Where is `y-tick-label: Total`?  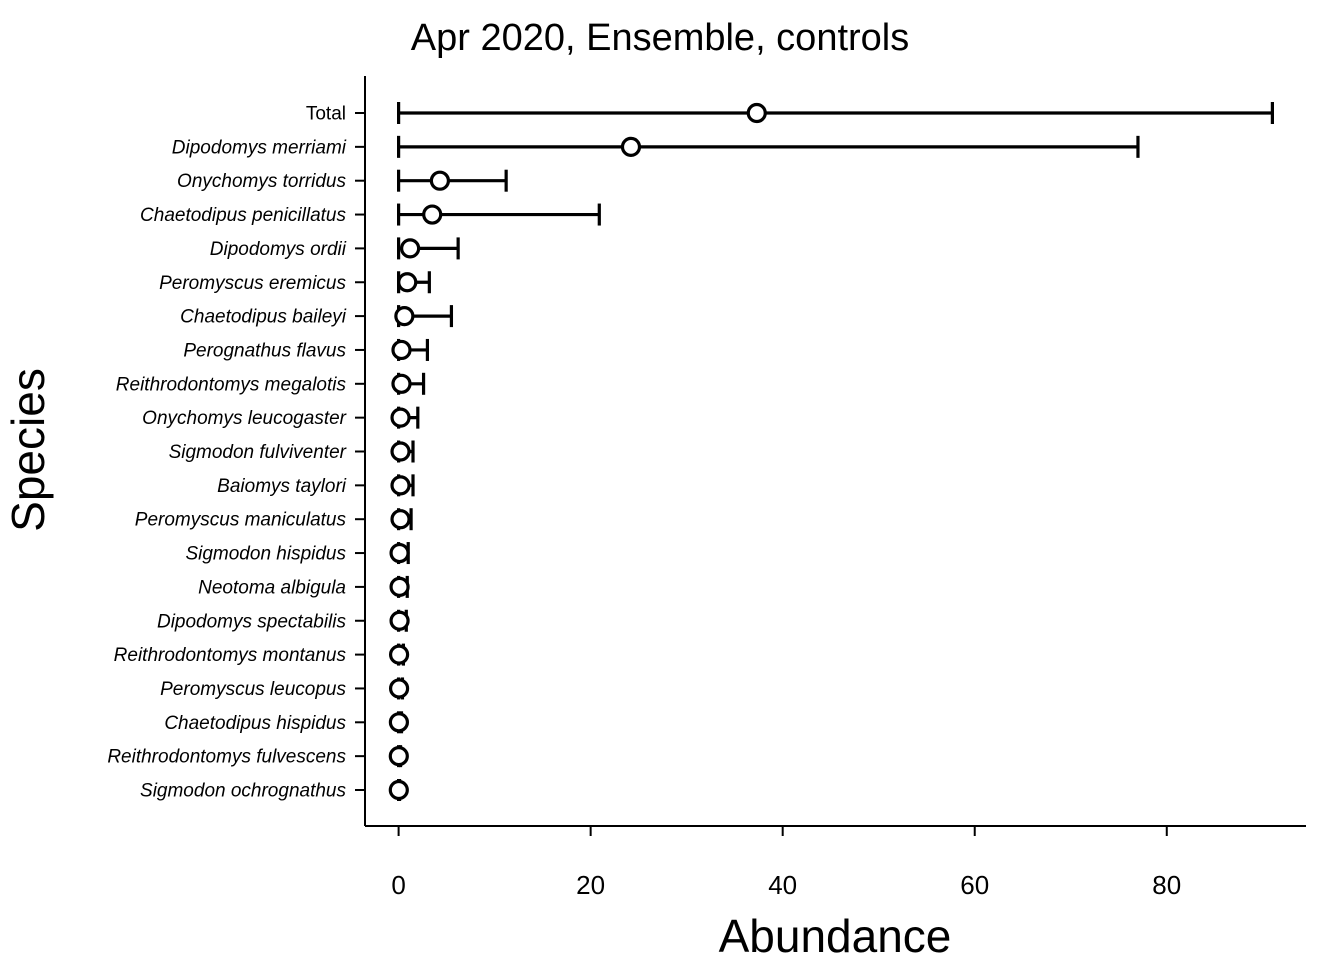 y-tick-label: Total is located at coordinates (326, 114).